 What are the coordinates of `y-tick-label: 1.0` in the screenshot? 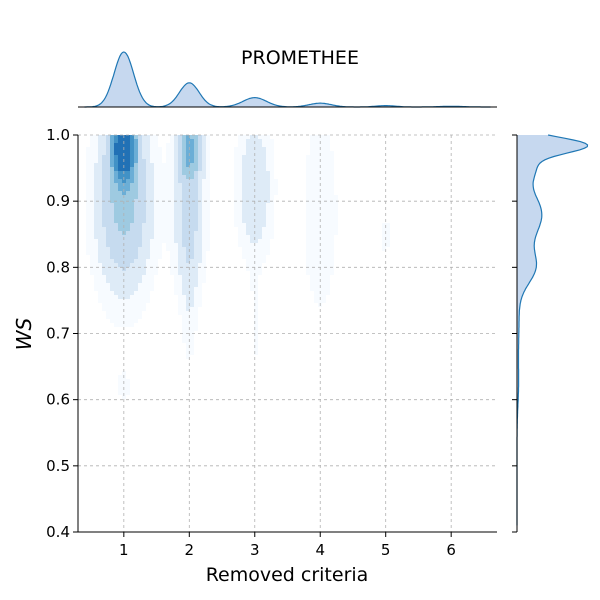 It's located at (58, 135).